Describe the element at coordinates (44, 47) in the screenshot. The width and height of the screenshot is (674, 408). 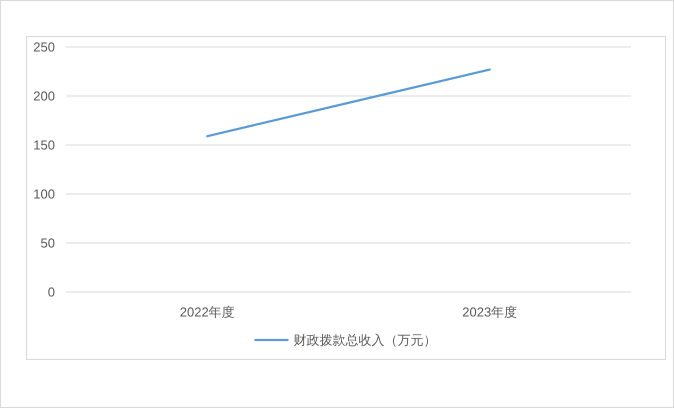
I see `y-tick-label: 250` at that location.